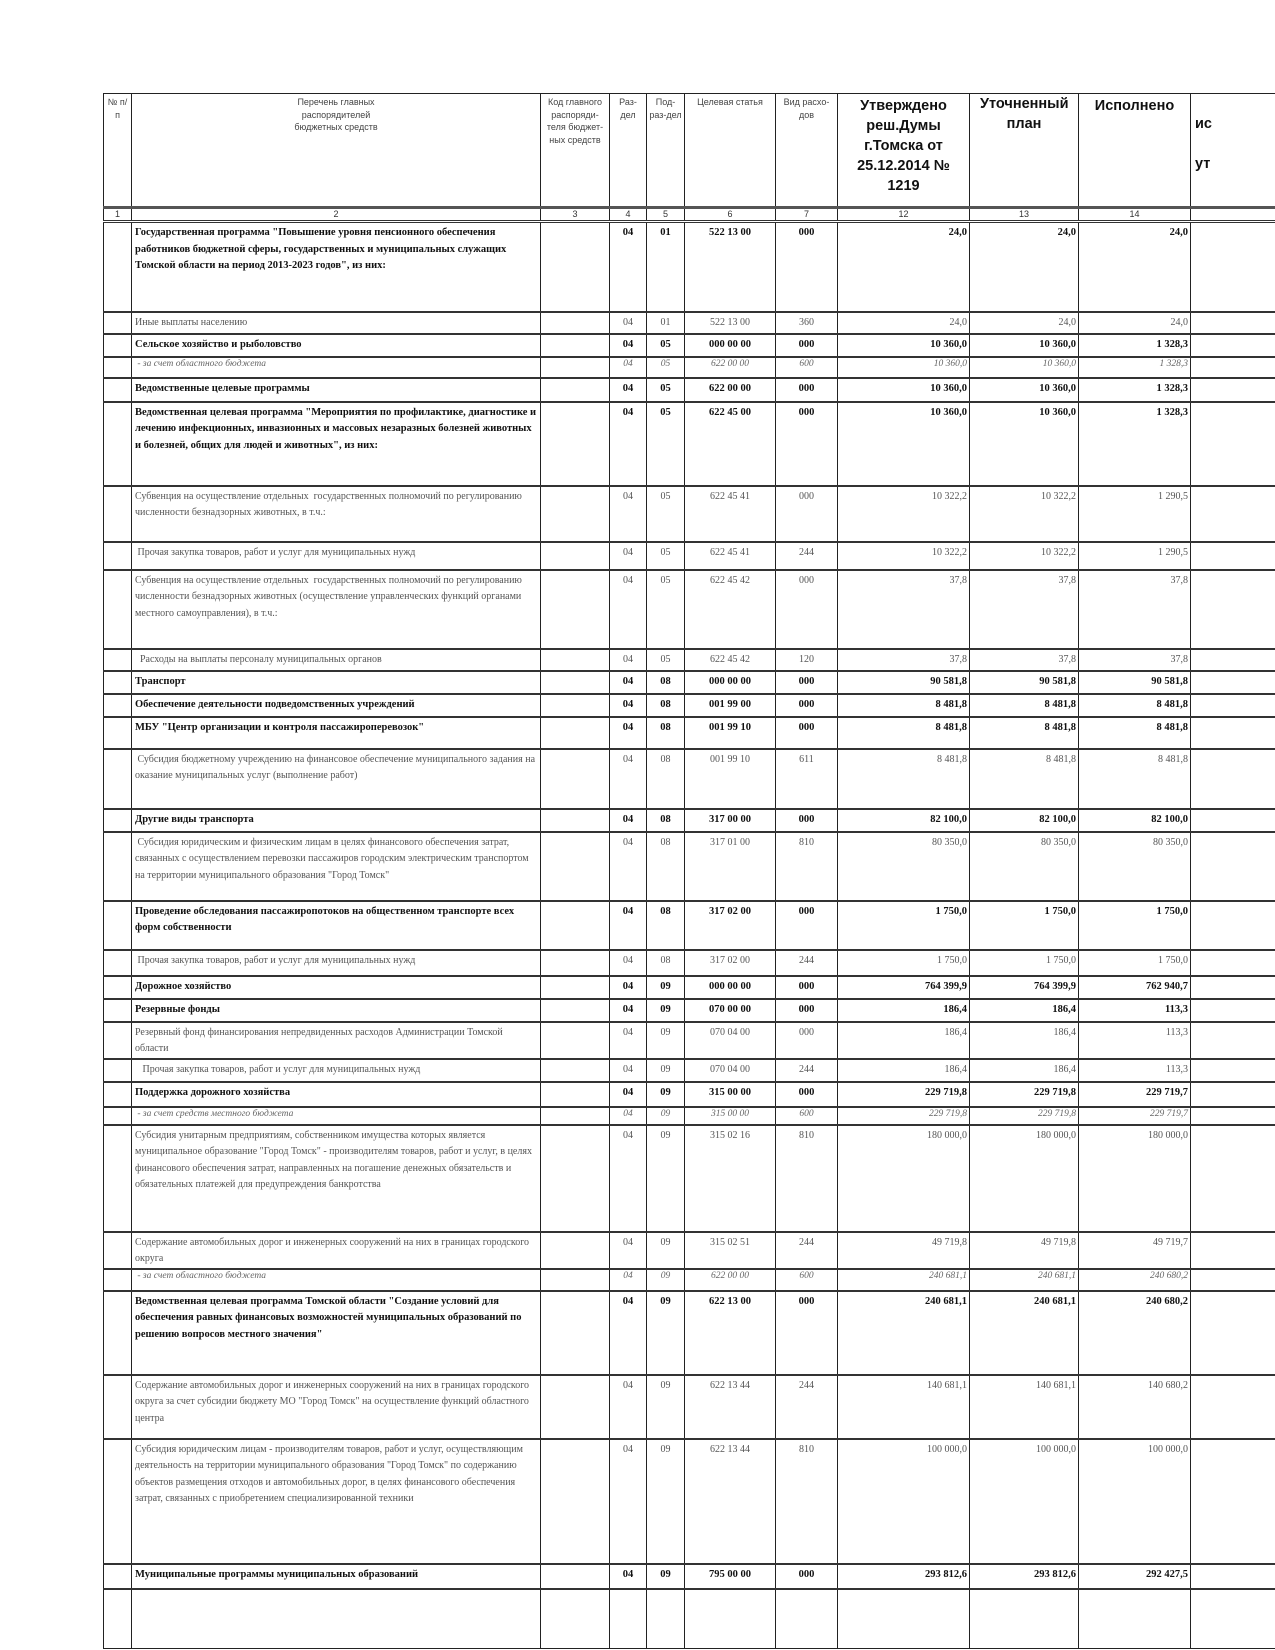 This screenshot has width=1275, height=1650. I want to click on plan-value: 80 350,0, so click(1024, 866).